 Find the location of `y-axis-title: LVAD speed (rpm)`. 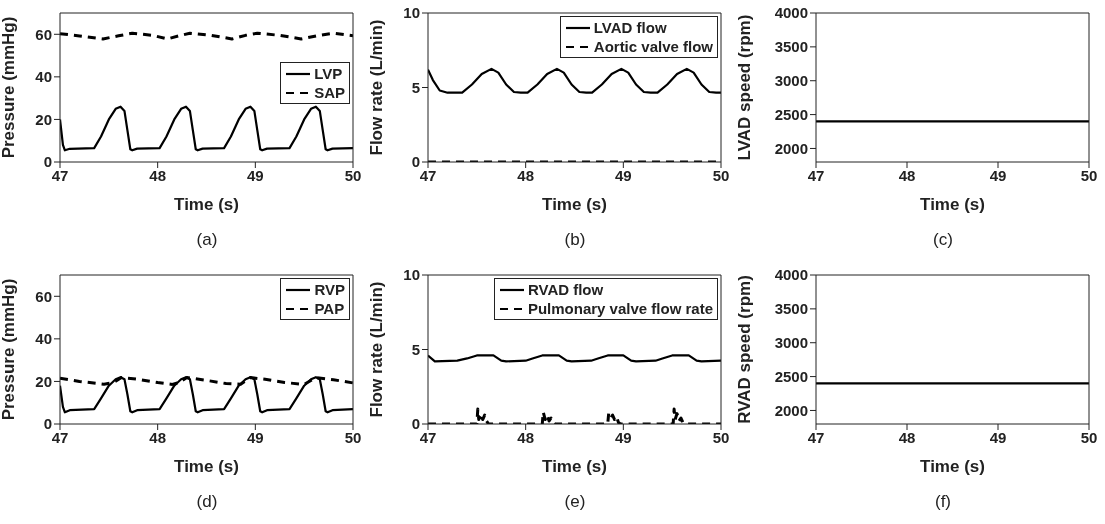

y-axis-title: LVAD speed (rpm) is located at coordinates (745, 87).